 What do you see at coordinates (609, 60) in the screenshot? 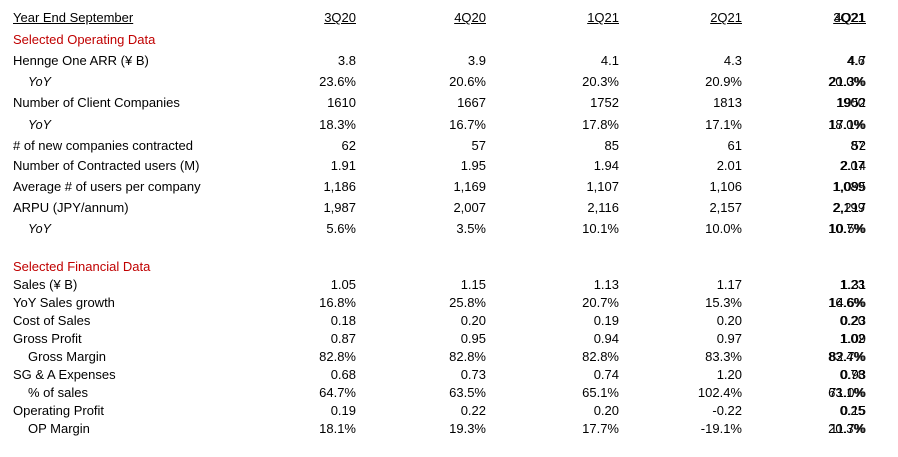
I see `table-cell: 4.1` at bounding box center [609, 60].